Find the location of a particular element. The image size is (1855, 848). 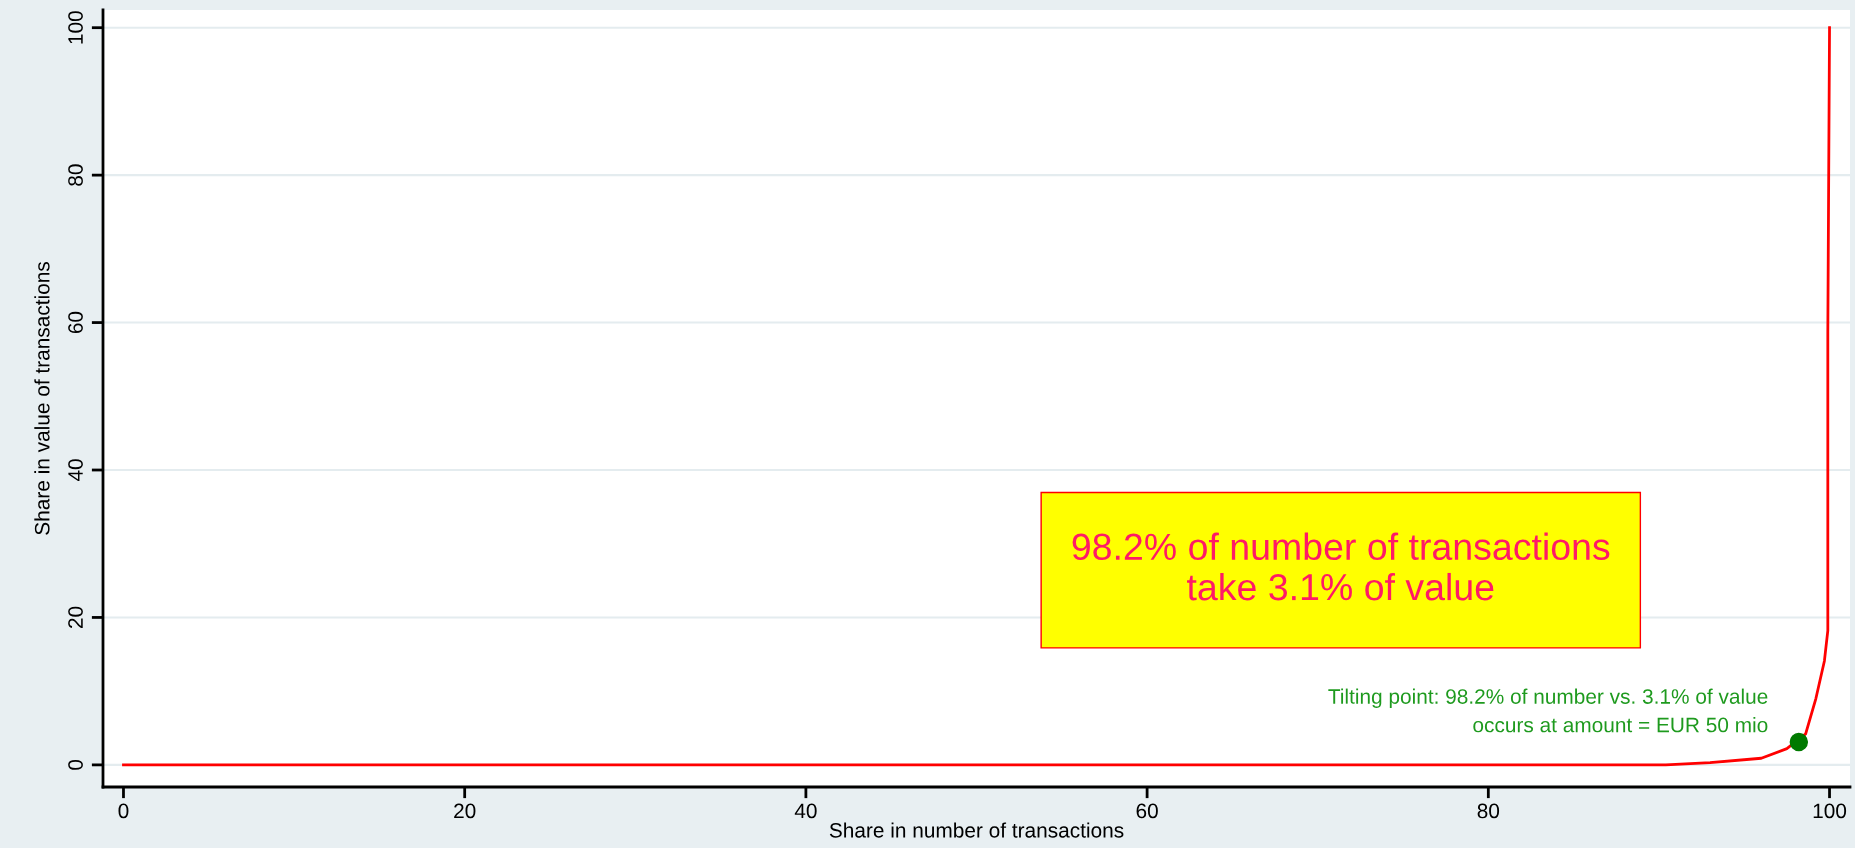

x-tick-label: 20 is located at coordinates (465, 811).